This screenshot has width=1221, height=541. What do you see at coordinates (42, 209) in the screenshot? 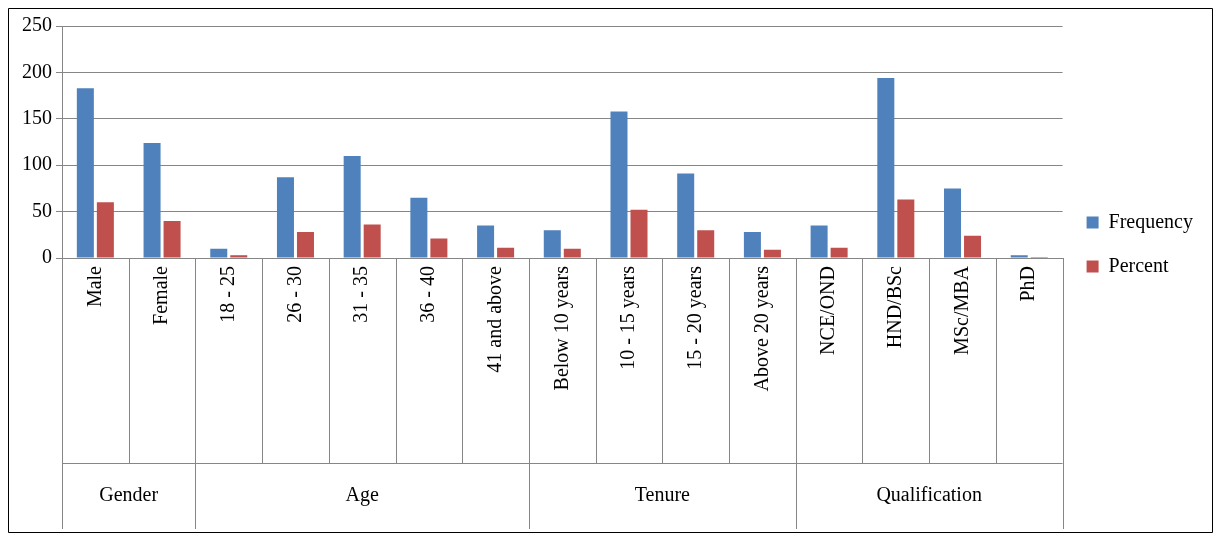
I see `y-tick-label: 50` at bounding box center [42, 209].